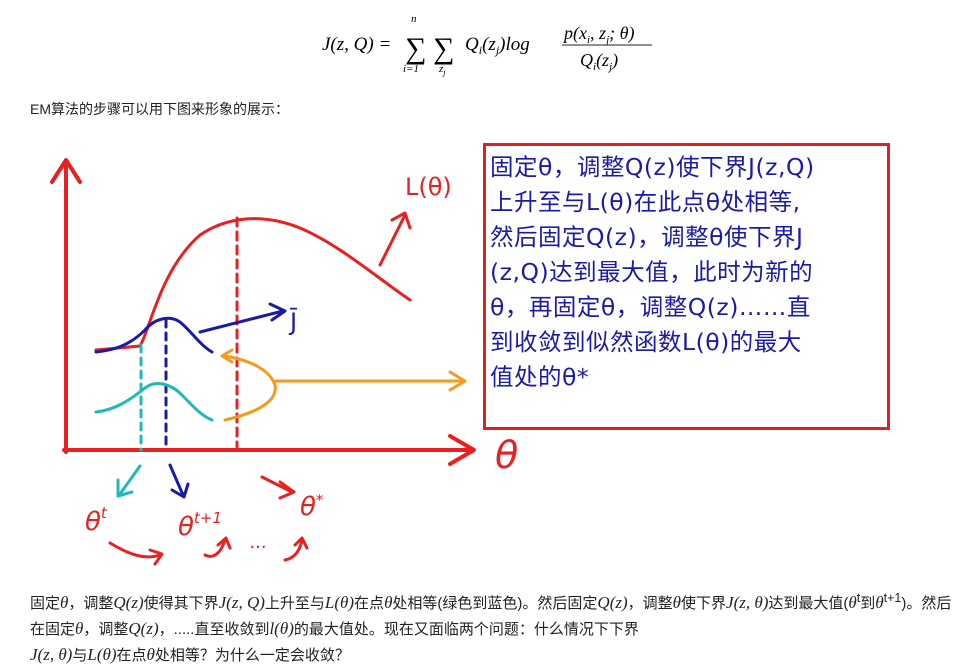 This screenshot has width=980, height=668. What do you see at coordinates (609, 67) in the screenshot?
I see `denominator-arg-sub: j` at bounding box center [609, 67].